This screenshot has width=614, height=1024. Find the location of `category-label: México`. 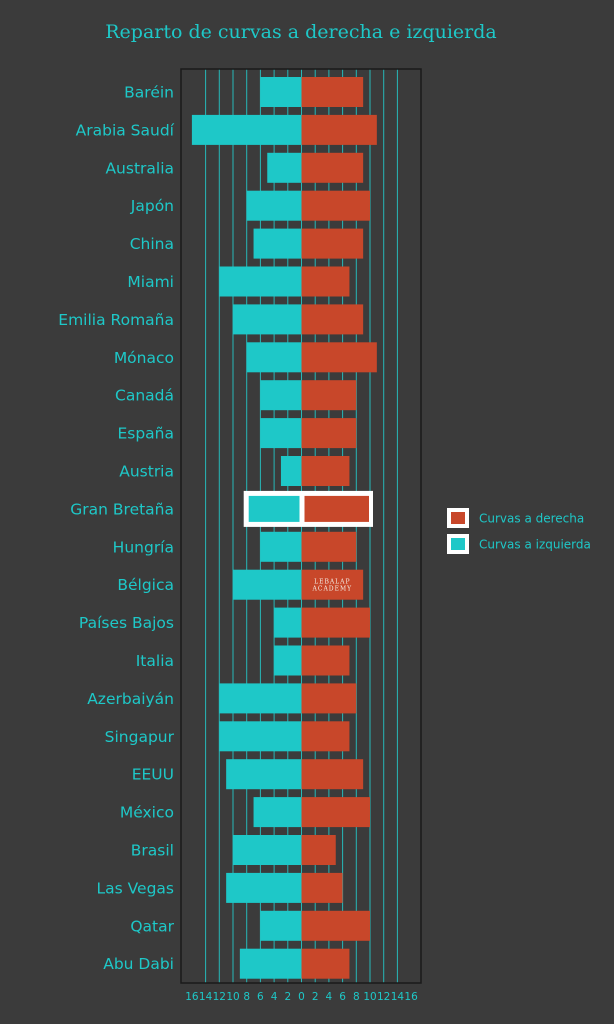

category-label: México is located at coordinates (147, 813).